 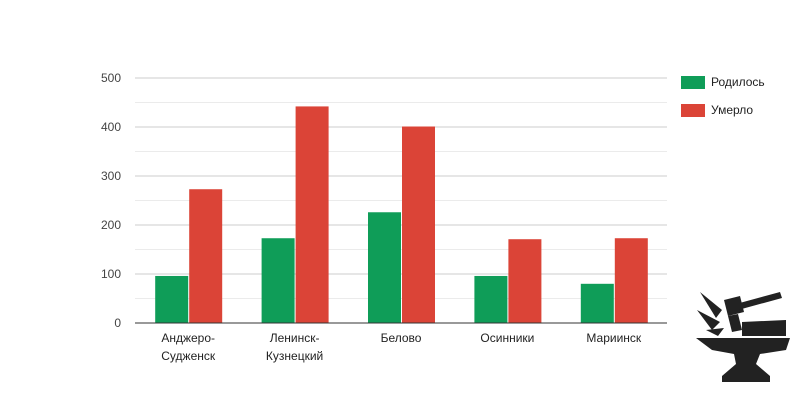 I want to click on legend-label: Родилось, so click(x=738, y=82).